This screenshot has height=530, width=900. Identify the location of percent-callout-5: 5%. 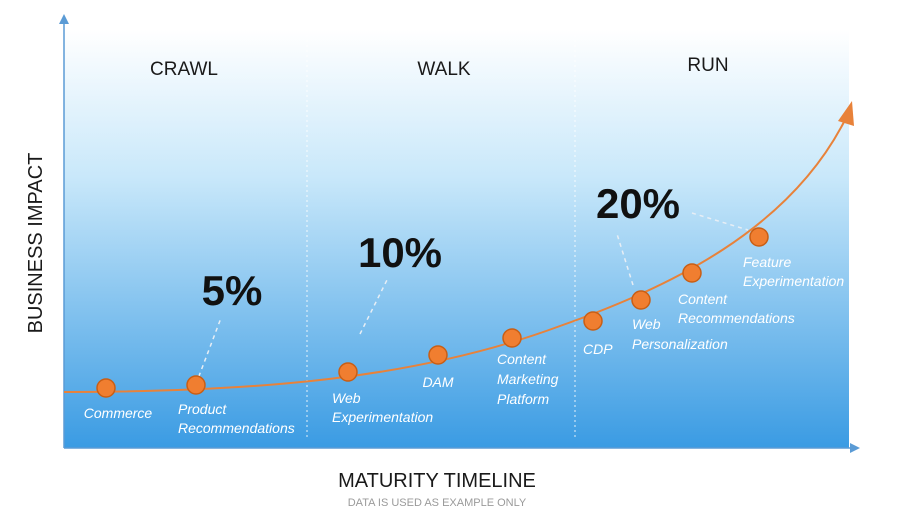
(232, 290).